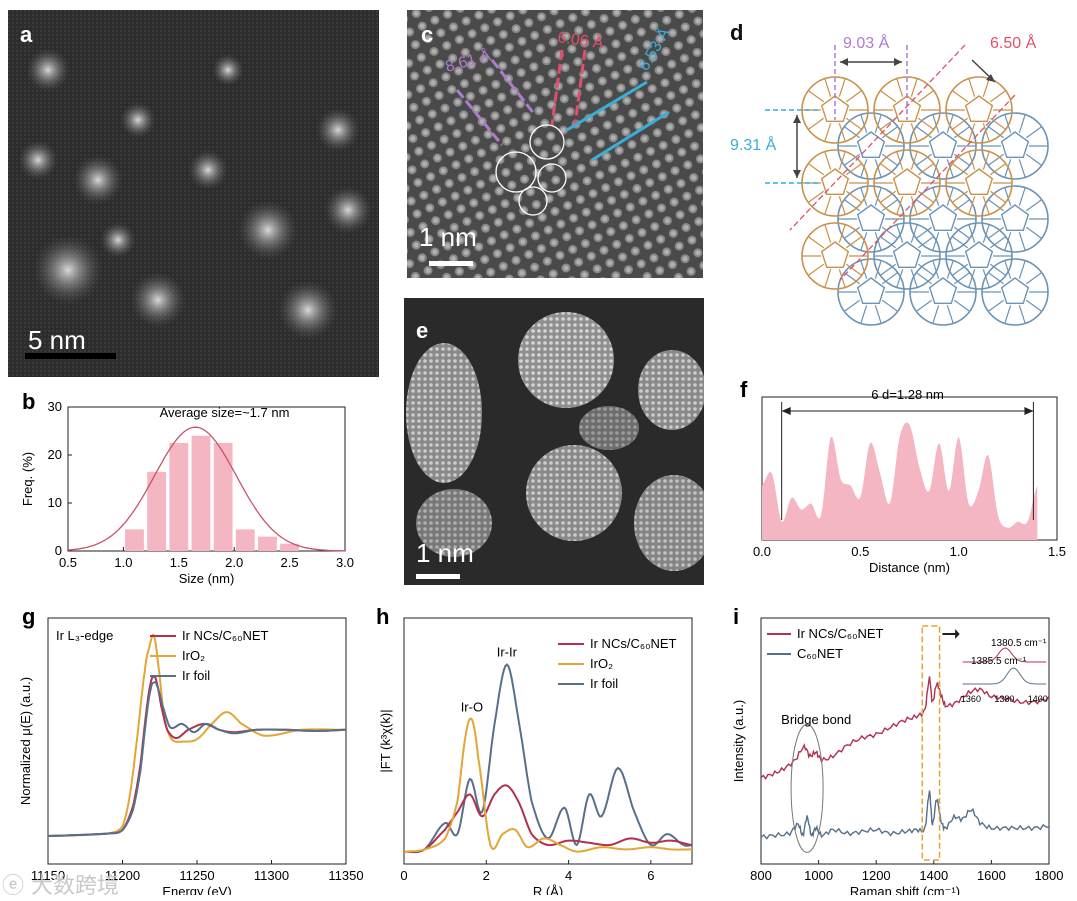  What do you see at coordinates (234, 562) in the screenshot?
I see `x-tick-label: 2.0` at bounding box center [234, 562].